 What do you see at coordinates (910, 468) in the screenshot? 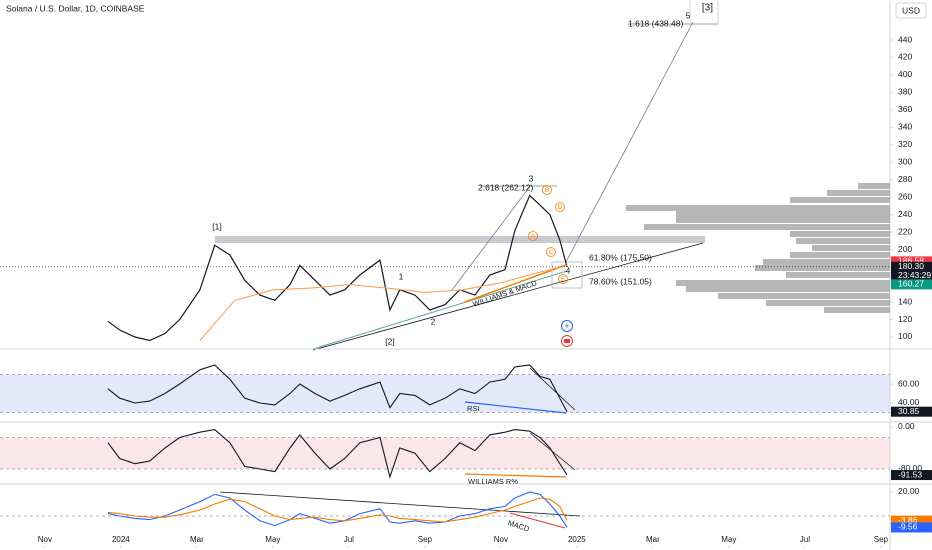
I see `y-tick-label: -80.00` at bounding box center [910, 468].